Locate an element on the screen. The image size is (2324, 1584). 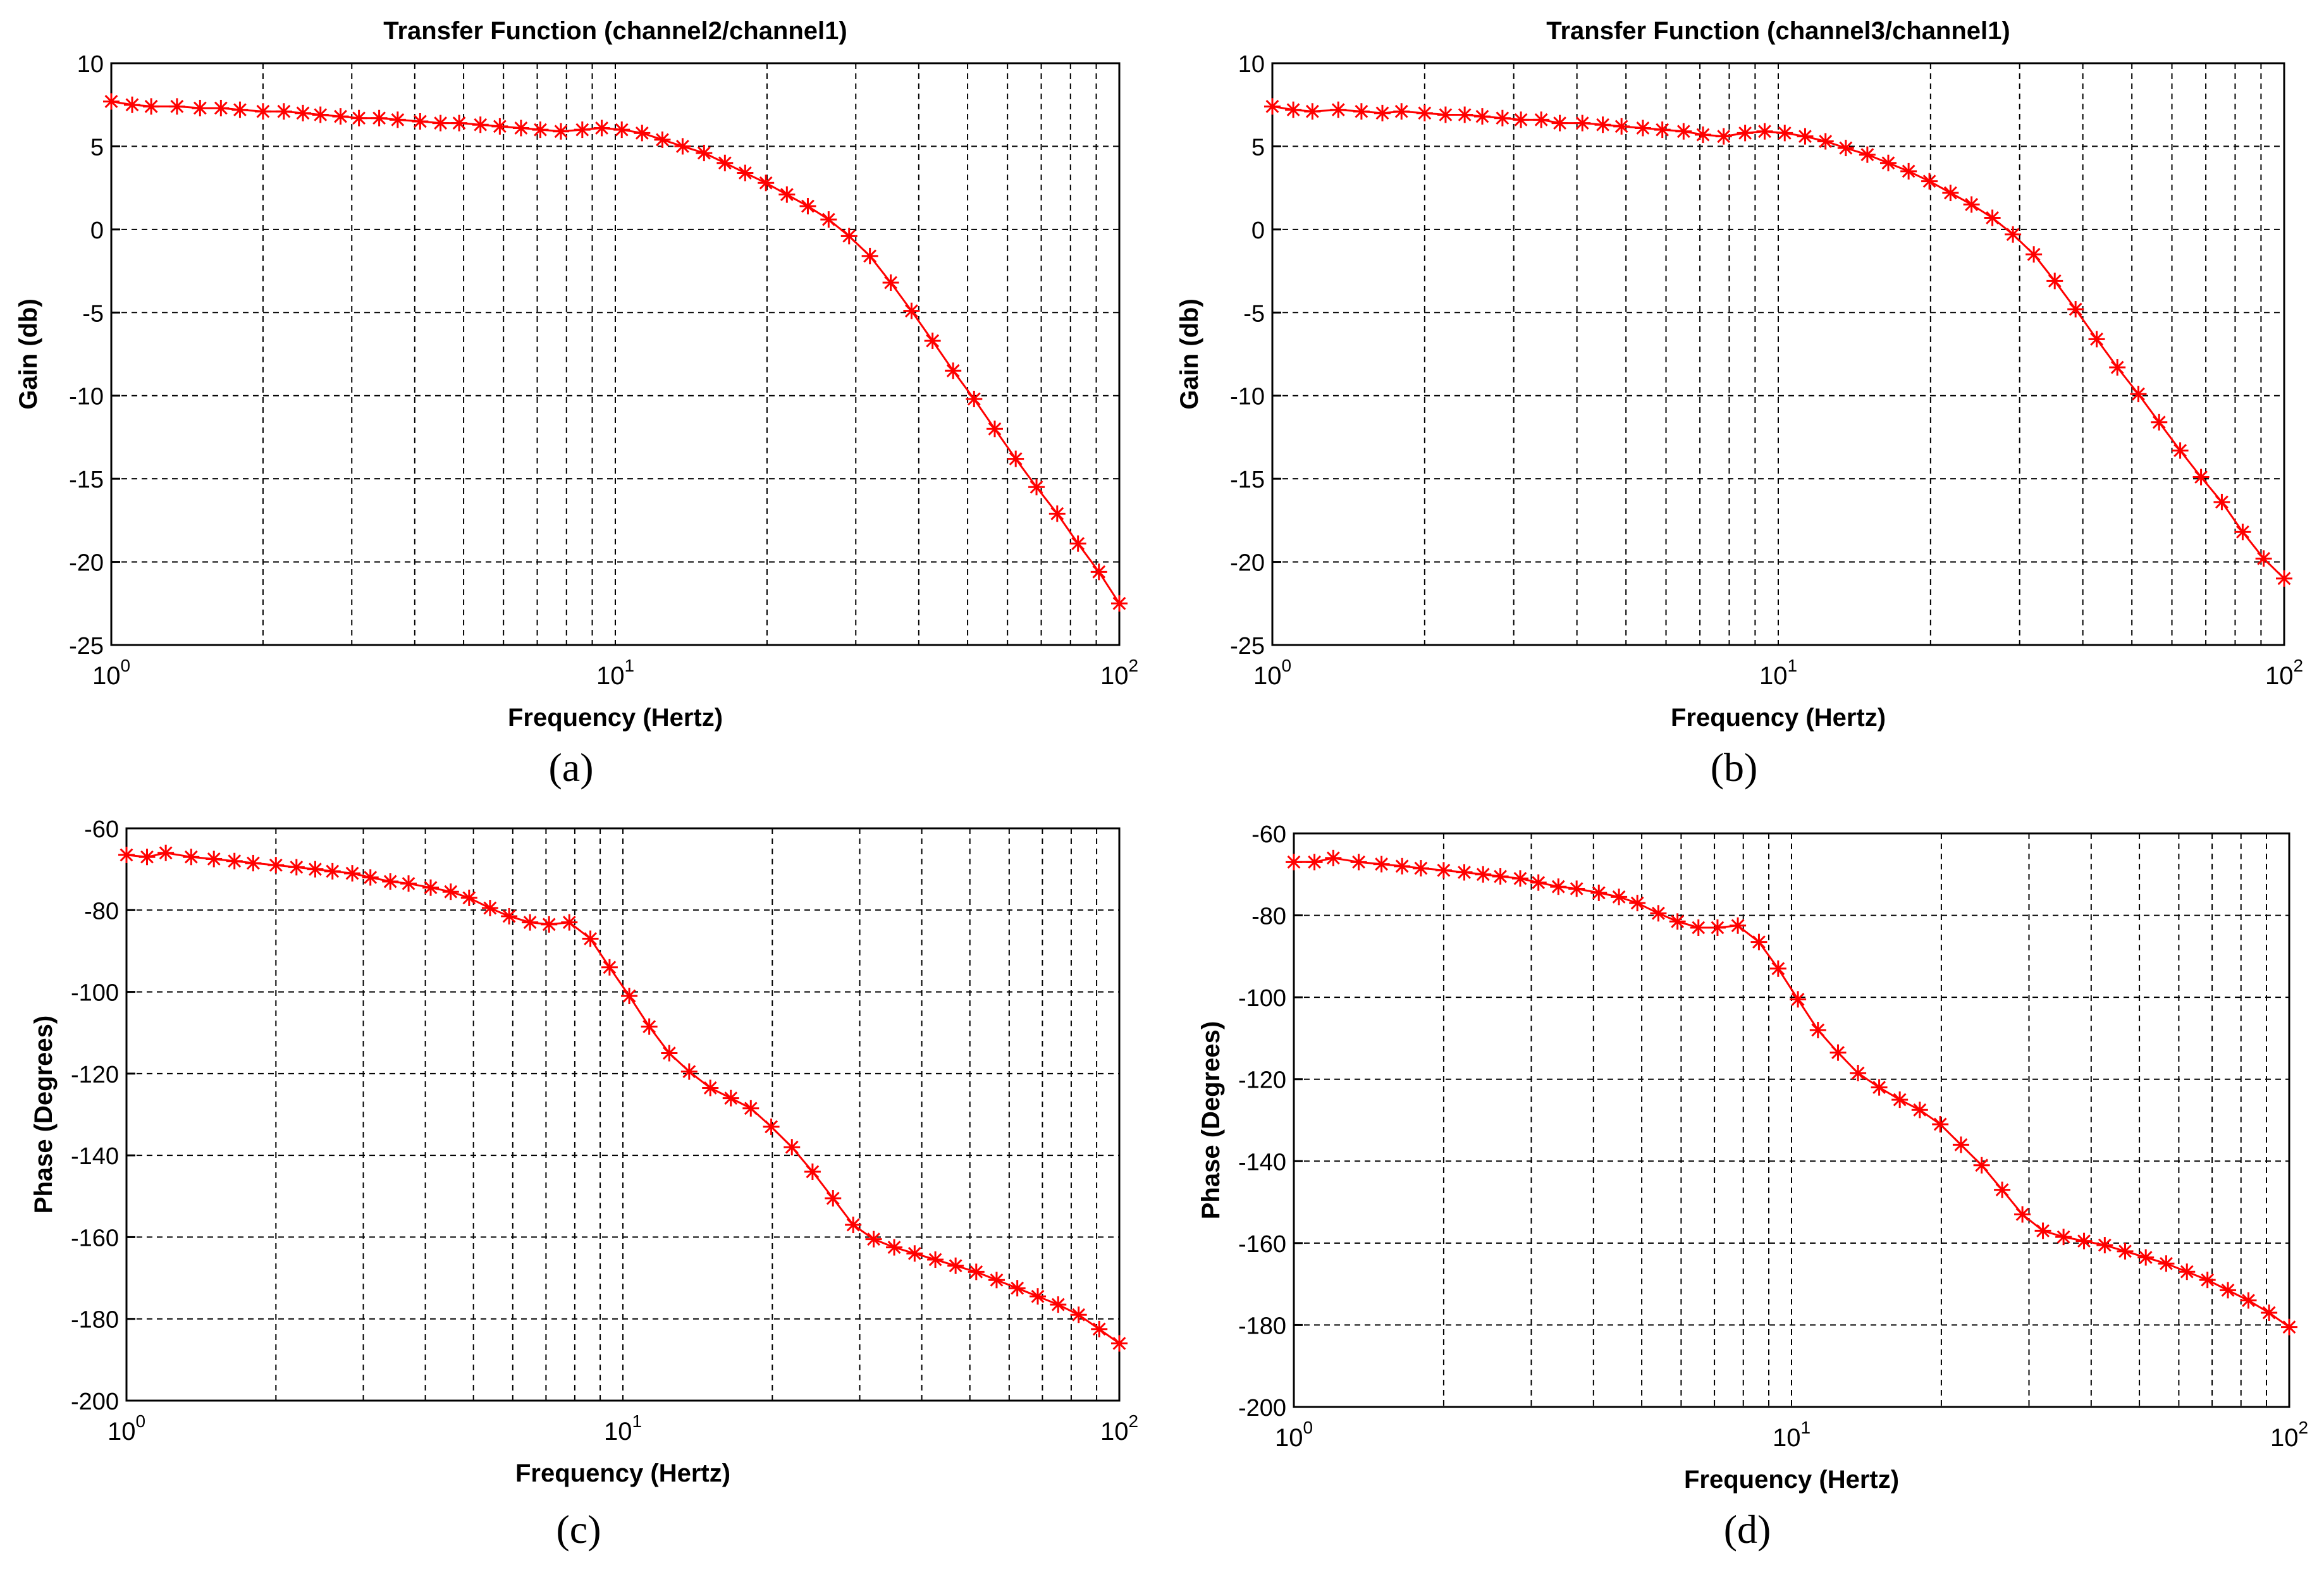
y-tick-label: 5 is located at coordinates (1258, 148).